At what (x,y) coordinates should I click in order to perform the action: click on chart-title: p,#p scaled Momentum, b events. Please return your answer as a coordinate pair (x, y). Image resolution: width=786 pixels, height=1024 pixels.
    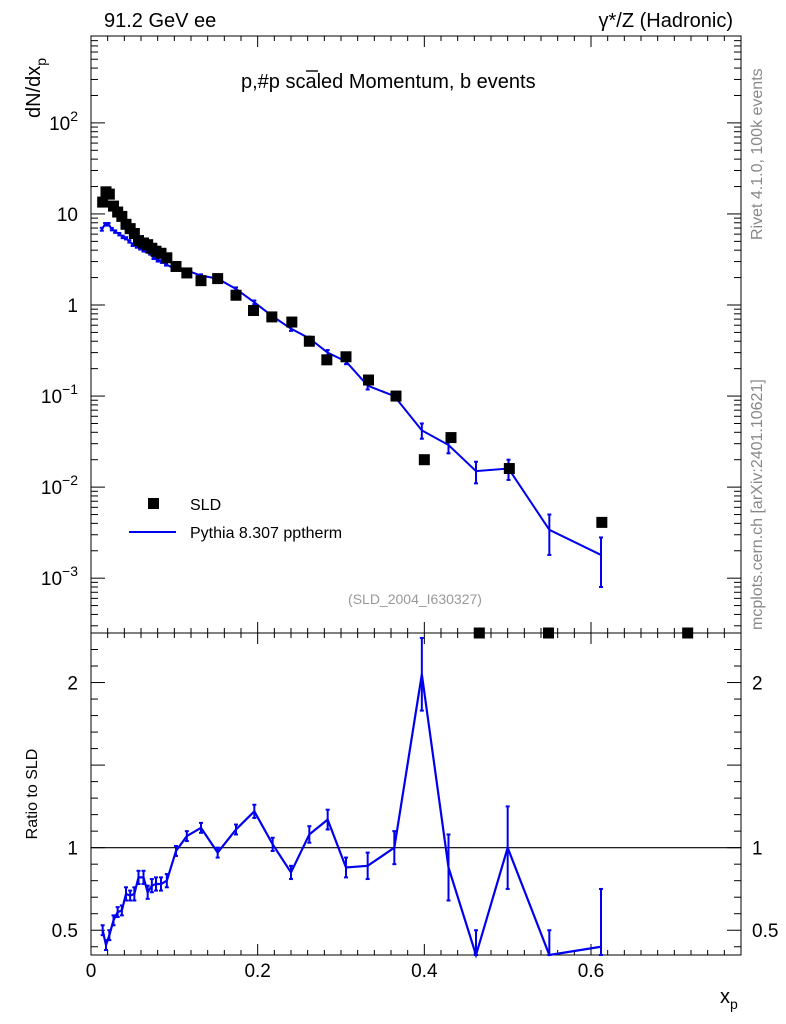
    Looking at the image, I should click on (388, 82).